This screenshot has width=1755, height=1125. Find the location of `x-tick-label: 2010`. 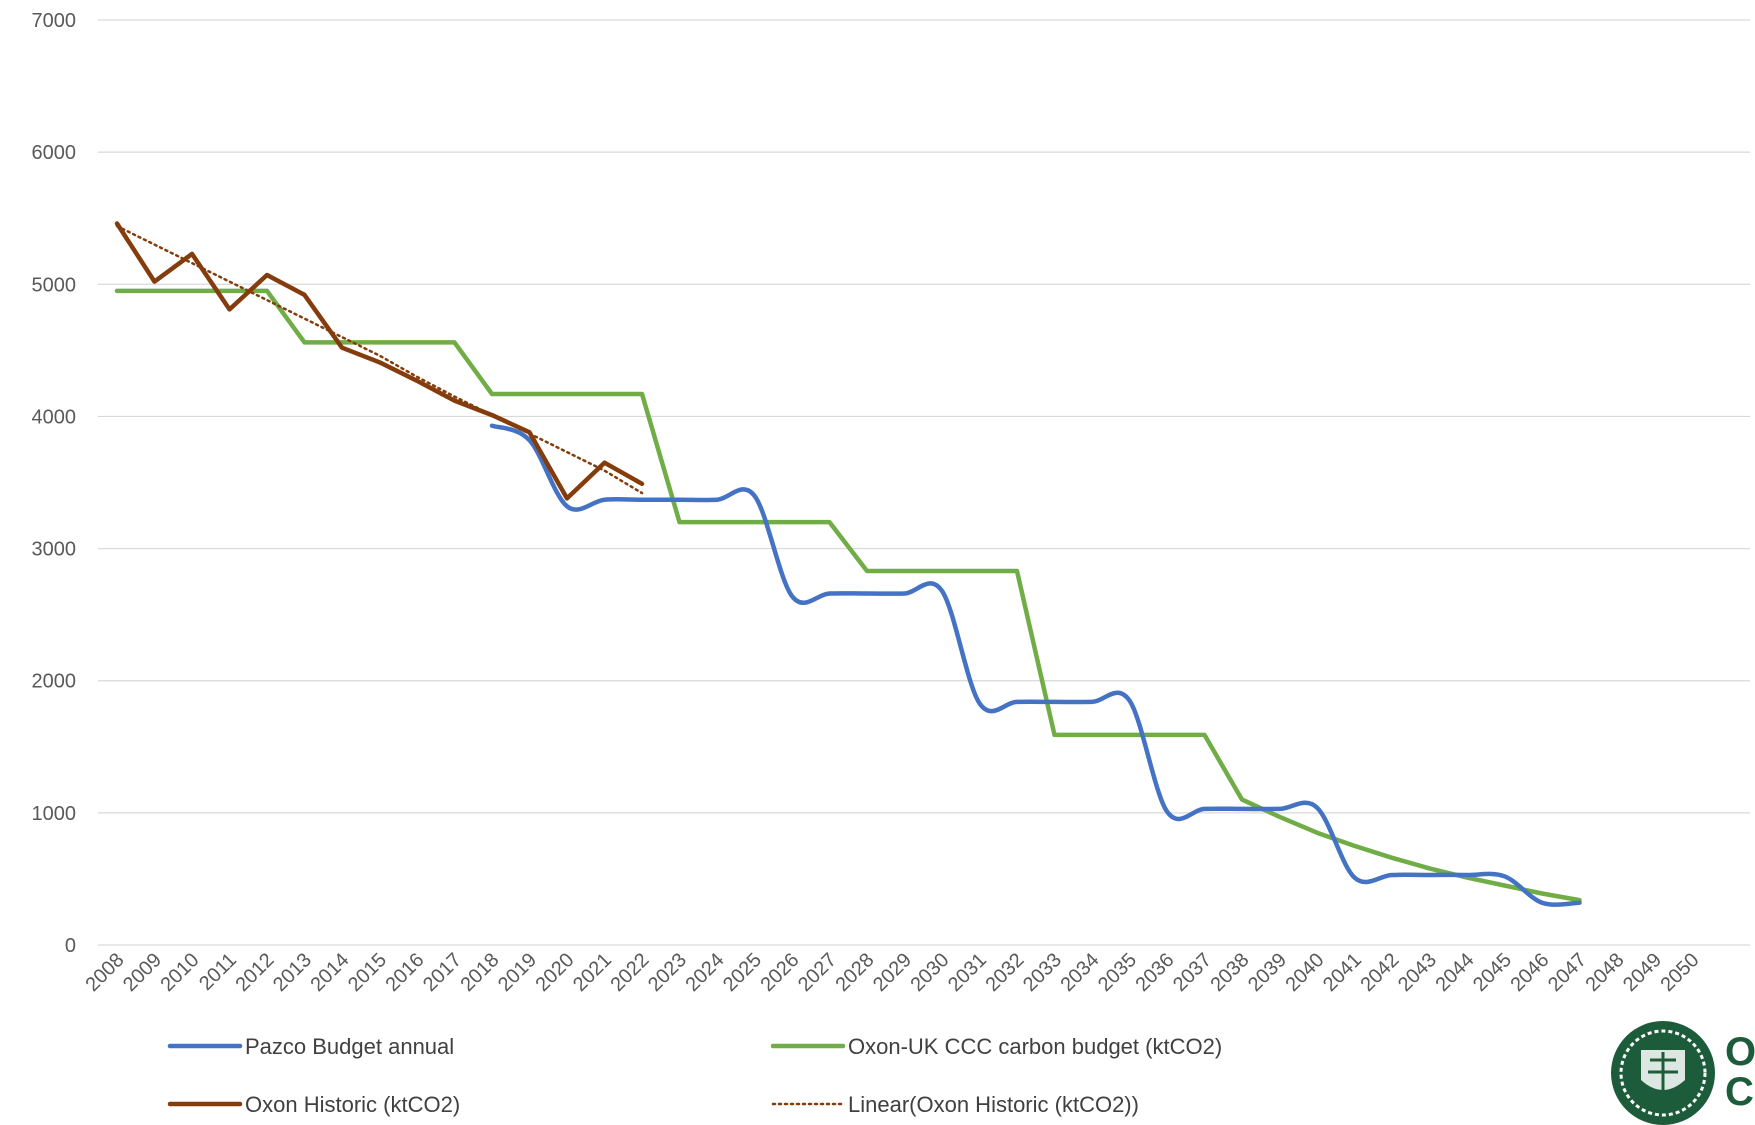

x-tick-label: 2010 is located at coordinates (180, 972).